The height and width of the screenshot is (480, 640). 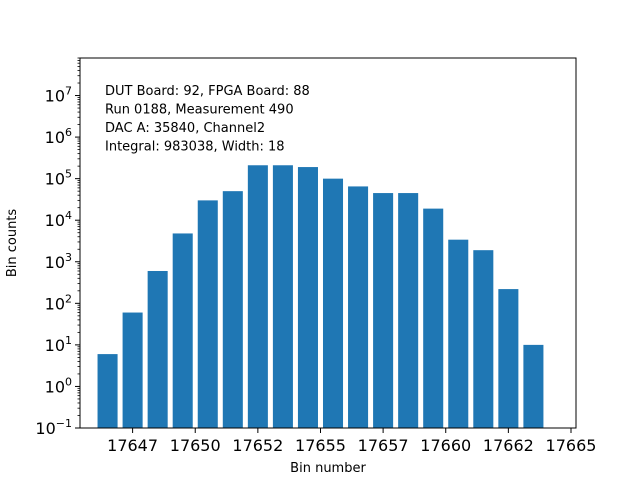 I want to click on y-tick-exponent: −1, so click(x=64, y=423).